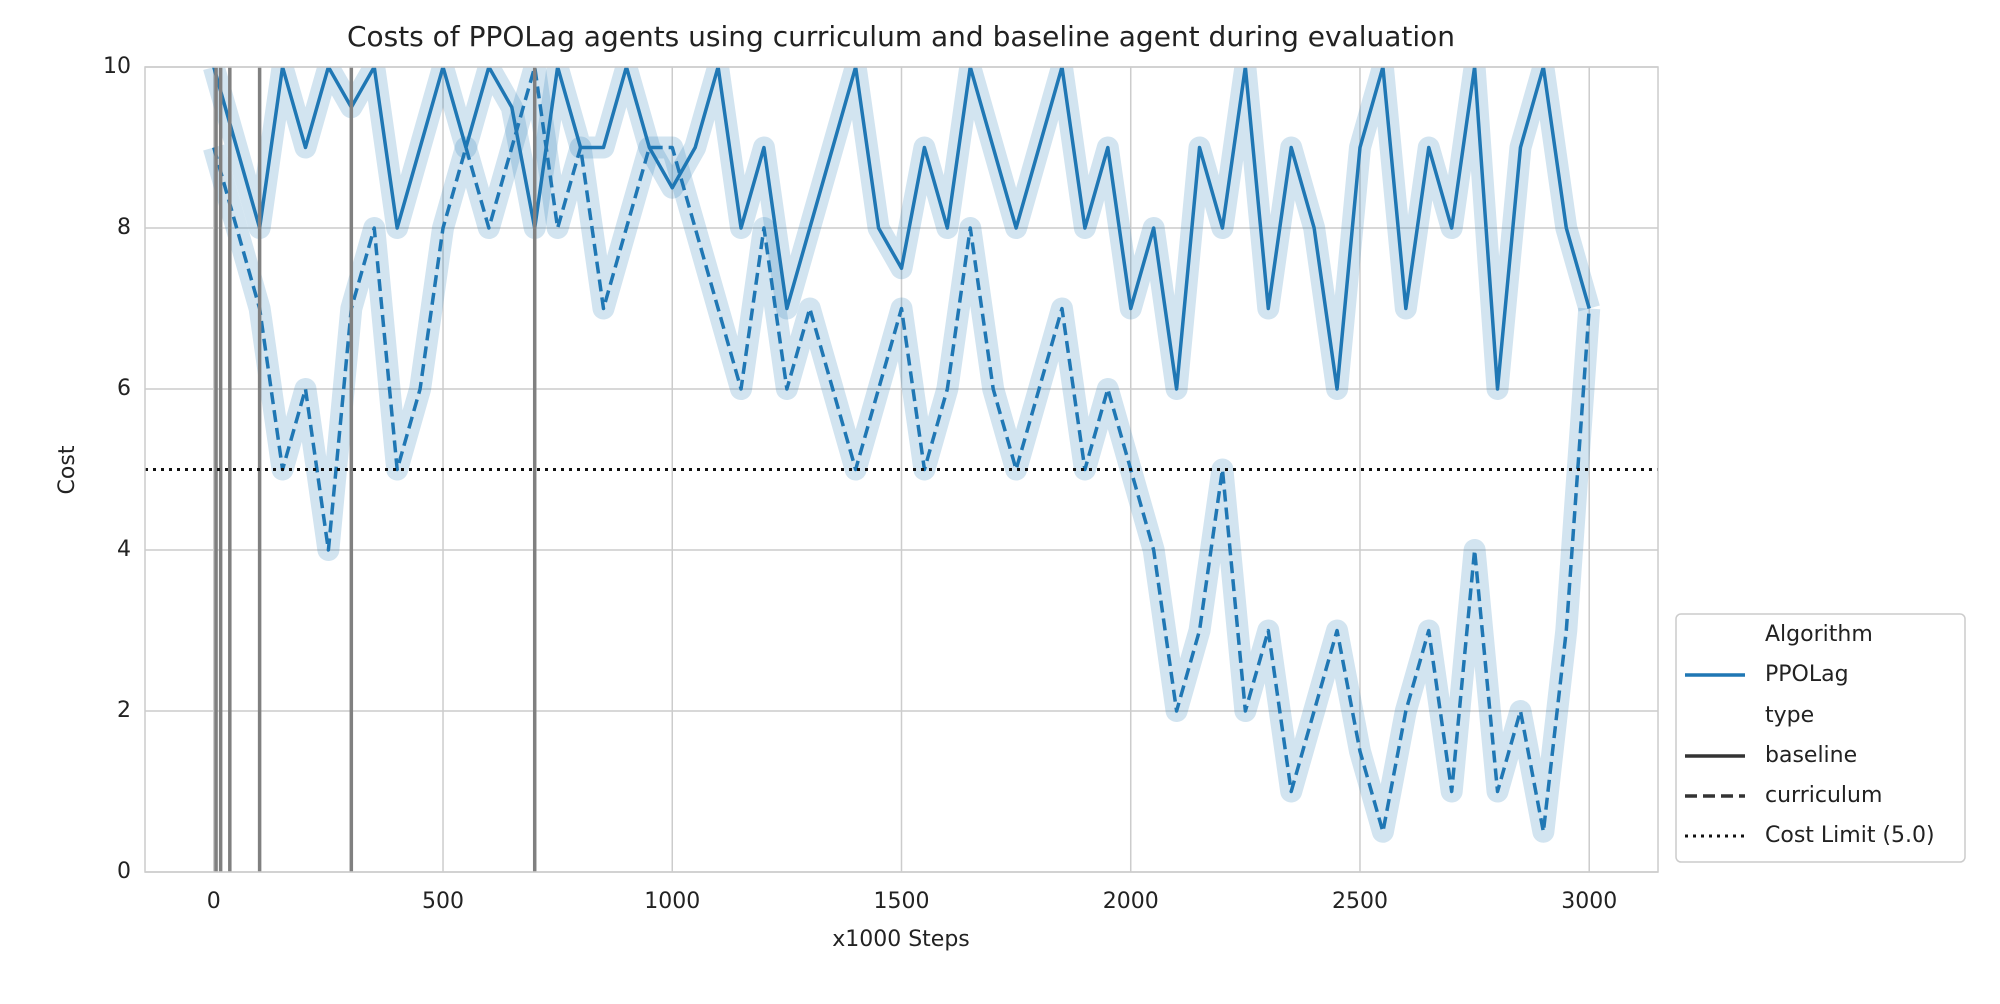 The width and height of the screenshot is (2000, 1004). Describe the element at coordinates (67, 469) in the screenshot. I see `y-axis-label: Cost` at that location.